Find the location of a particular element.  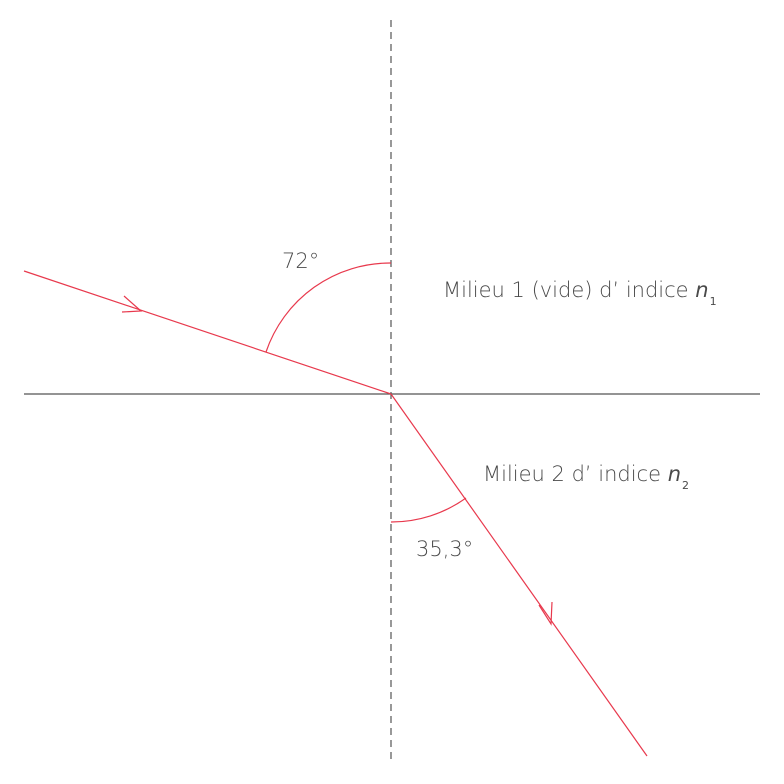

medium2-label: Milieu 2 d’ indice n2 is located at coordinates (586, 477).